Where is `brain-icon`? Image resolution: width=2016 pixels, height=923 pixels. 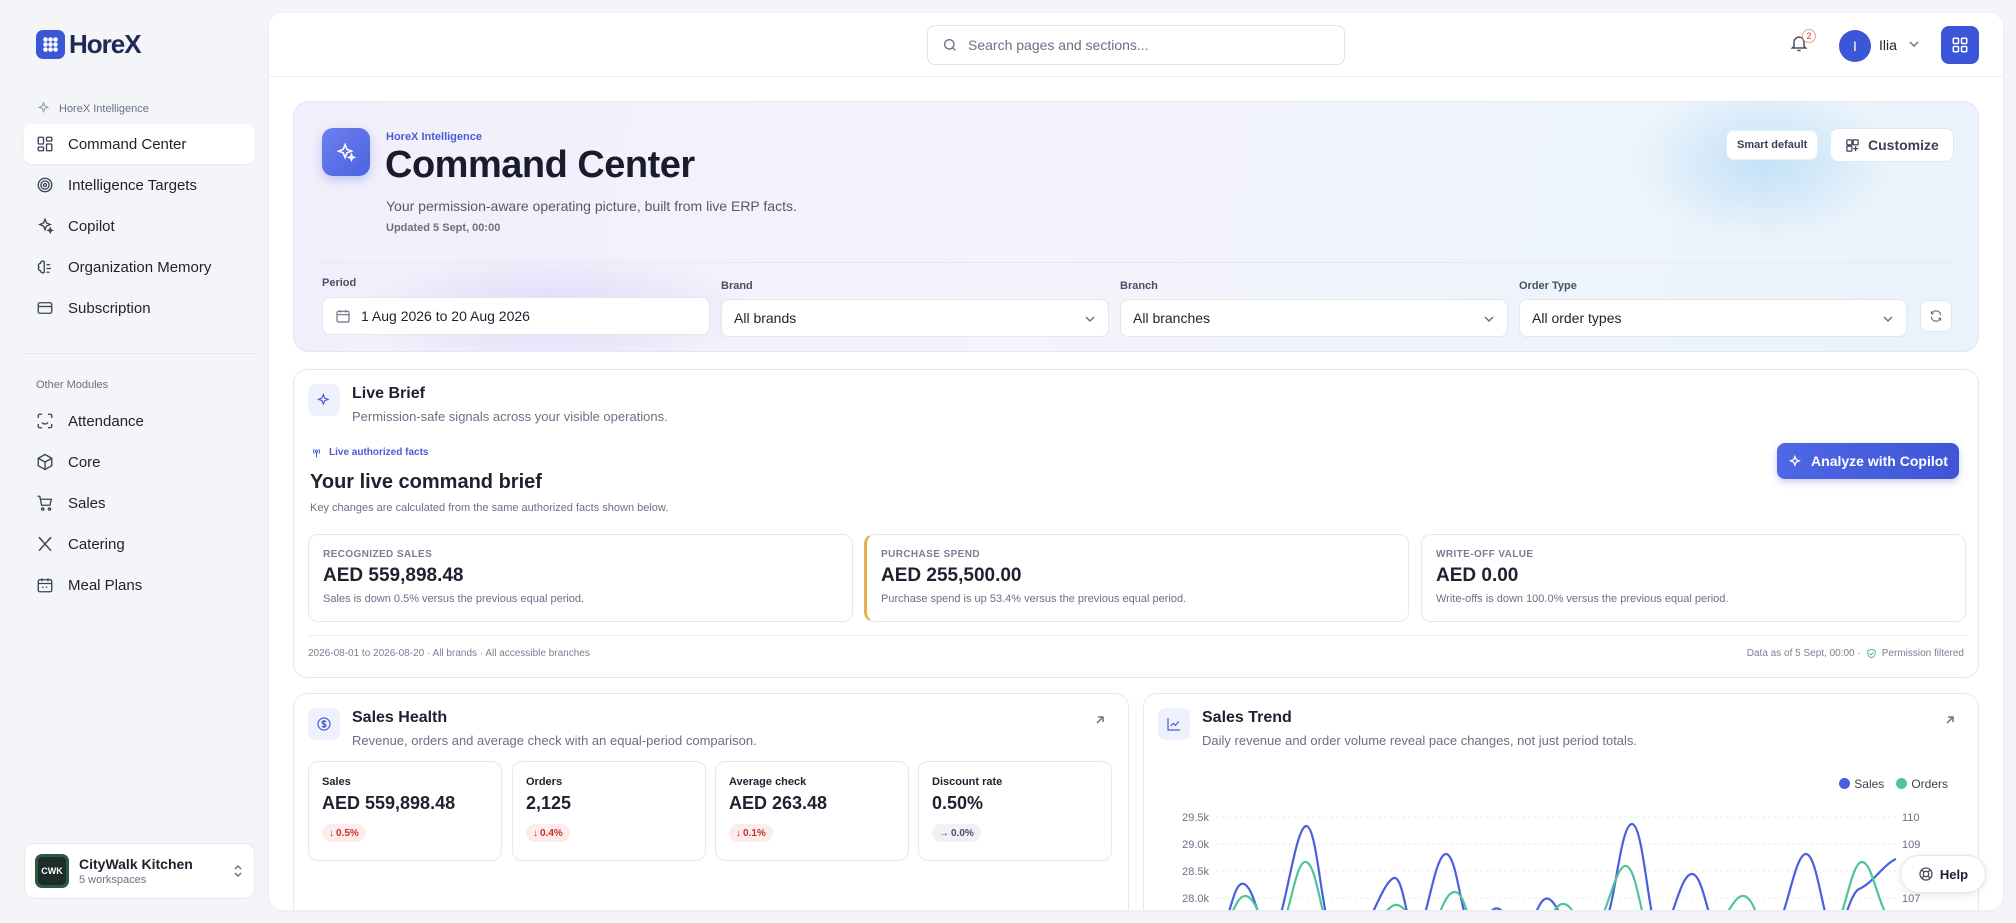
brain-icon is located at coordinates (44, 267).